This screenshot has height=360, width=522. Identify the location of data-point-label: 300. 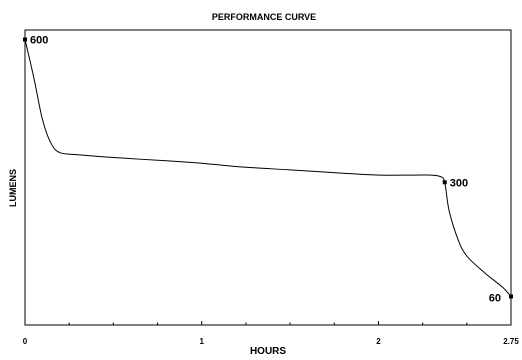
(459, 183).